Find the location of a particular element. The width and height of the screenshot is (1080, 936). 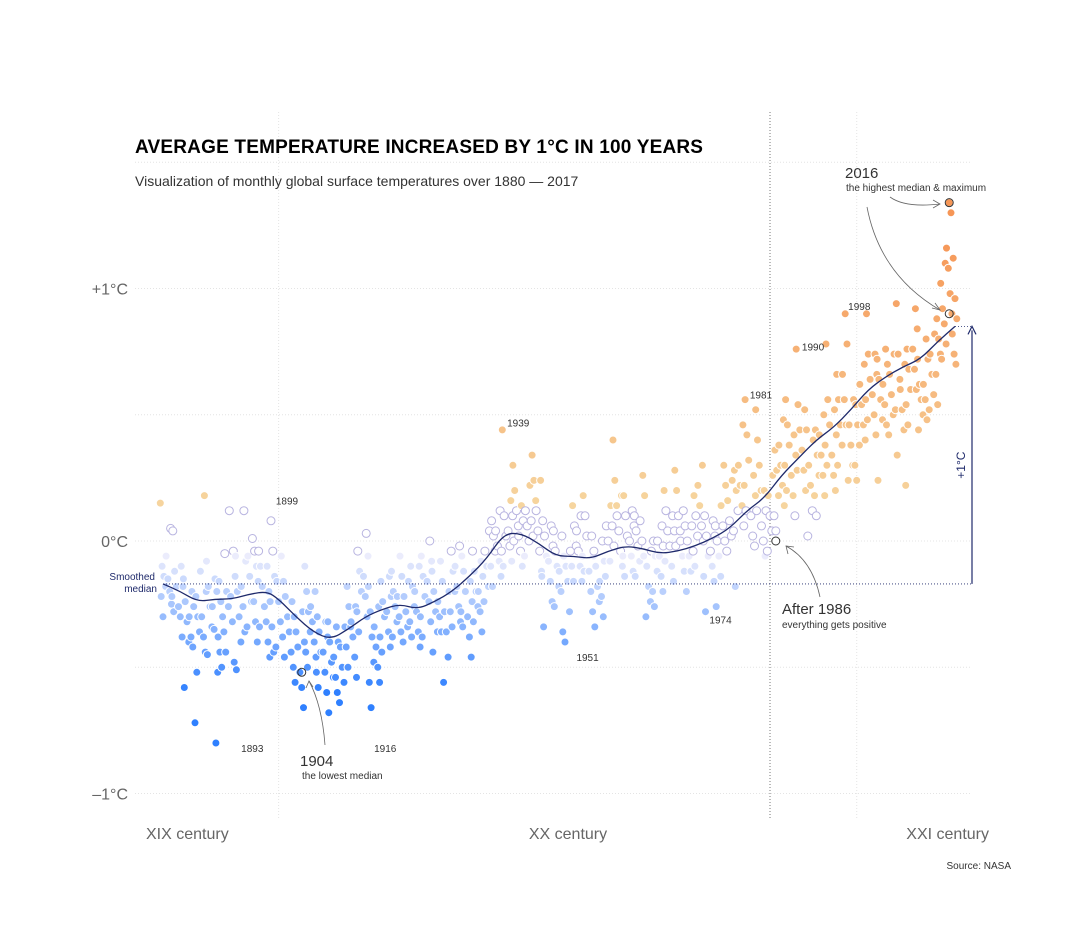

annotation-2016-leader-median is located at coordinates (903, 258).